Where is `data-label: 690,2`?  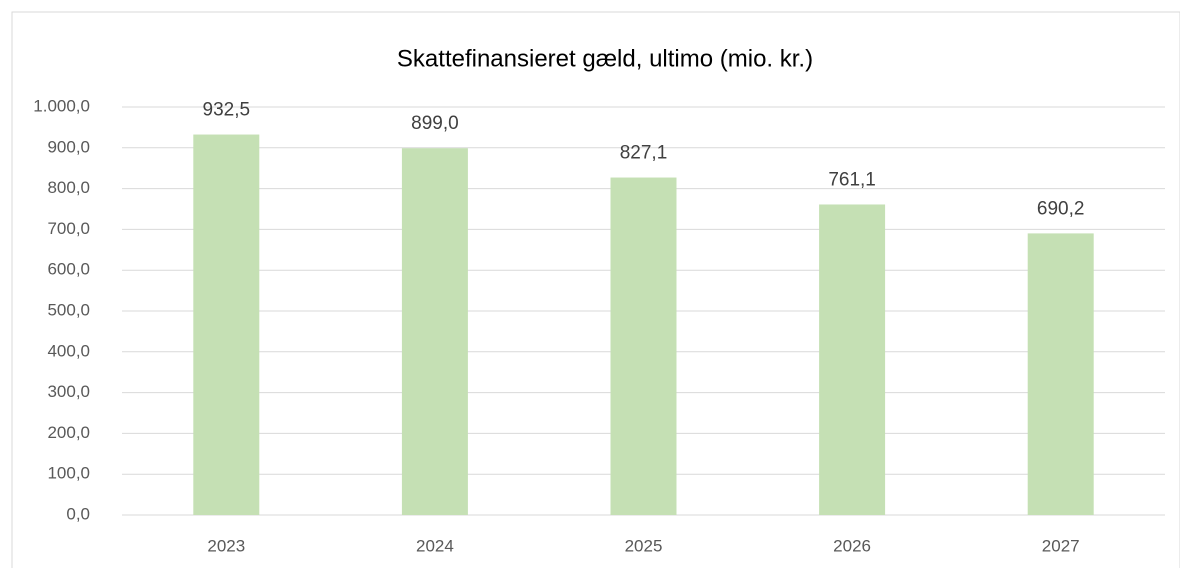 data-label: 690,2 is located at coordinates (1061, 208).